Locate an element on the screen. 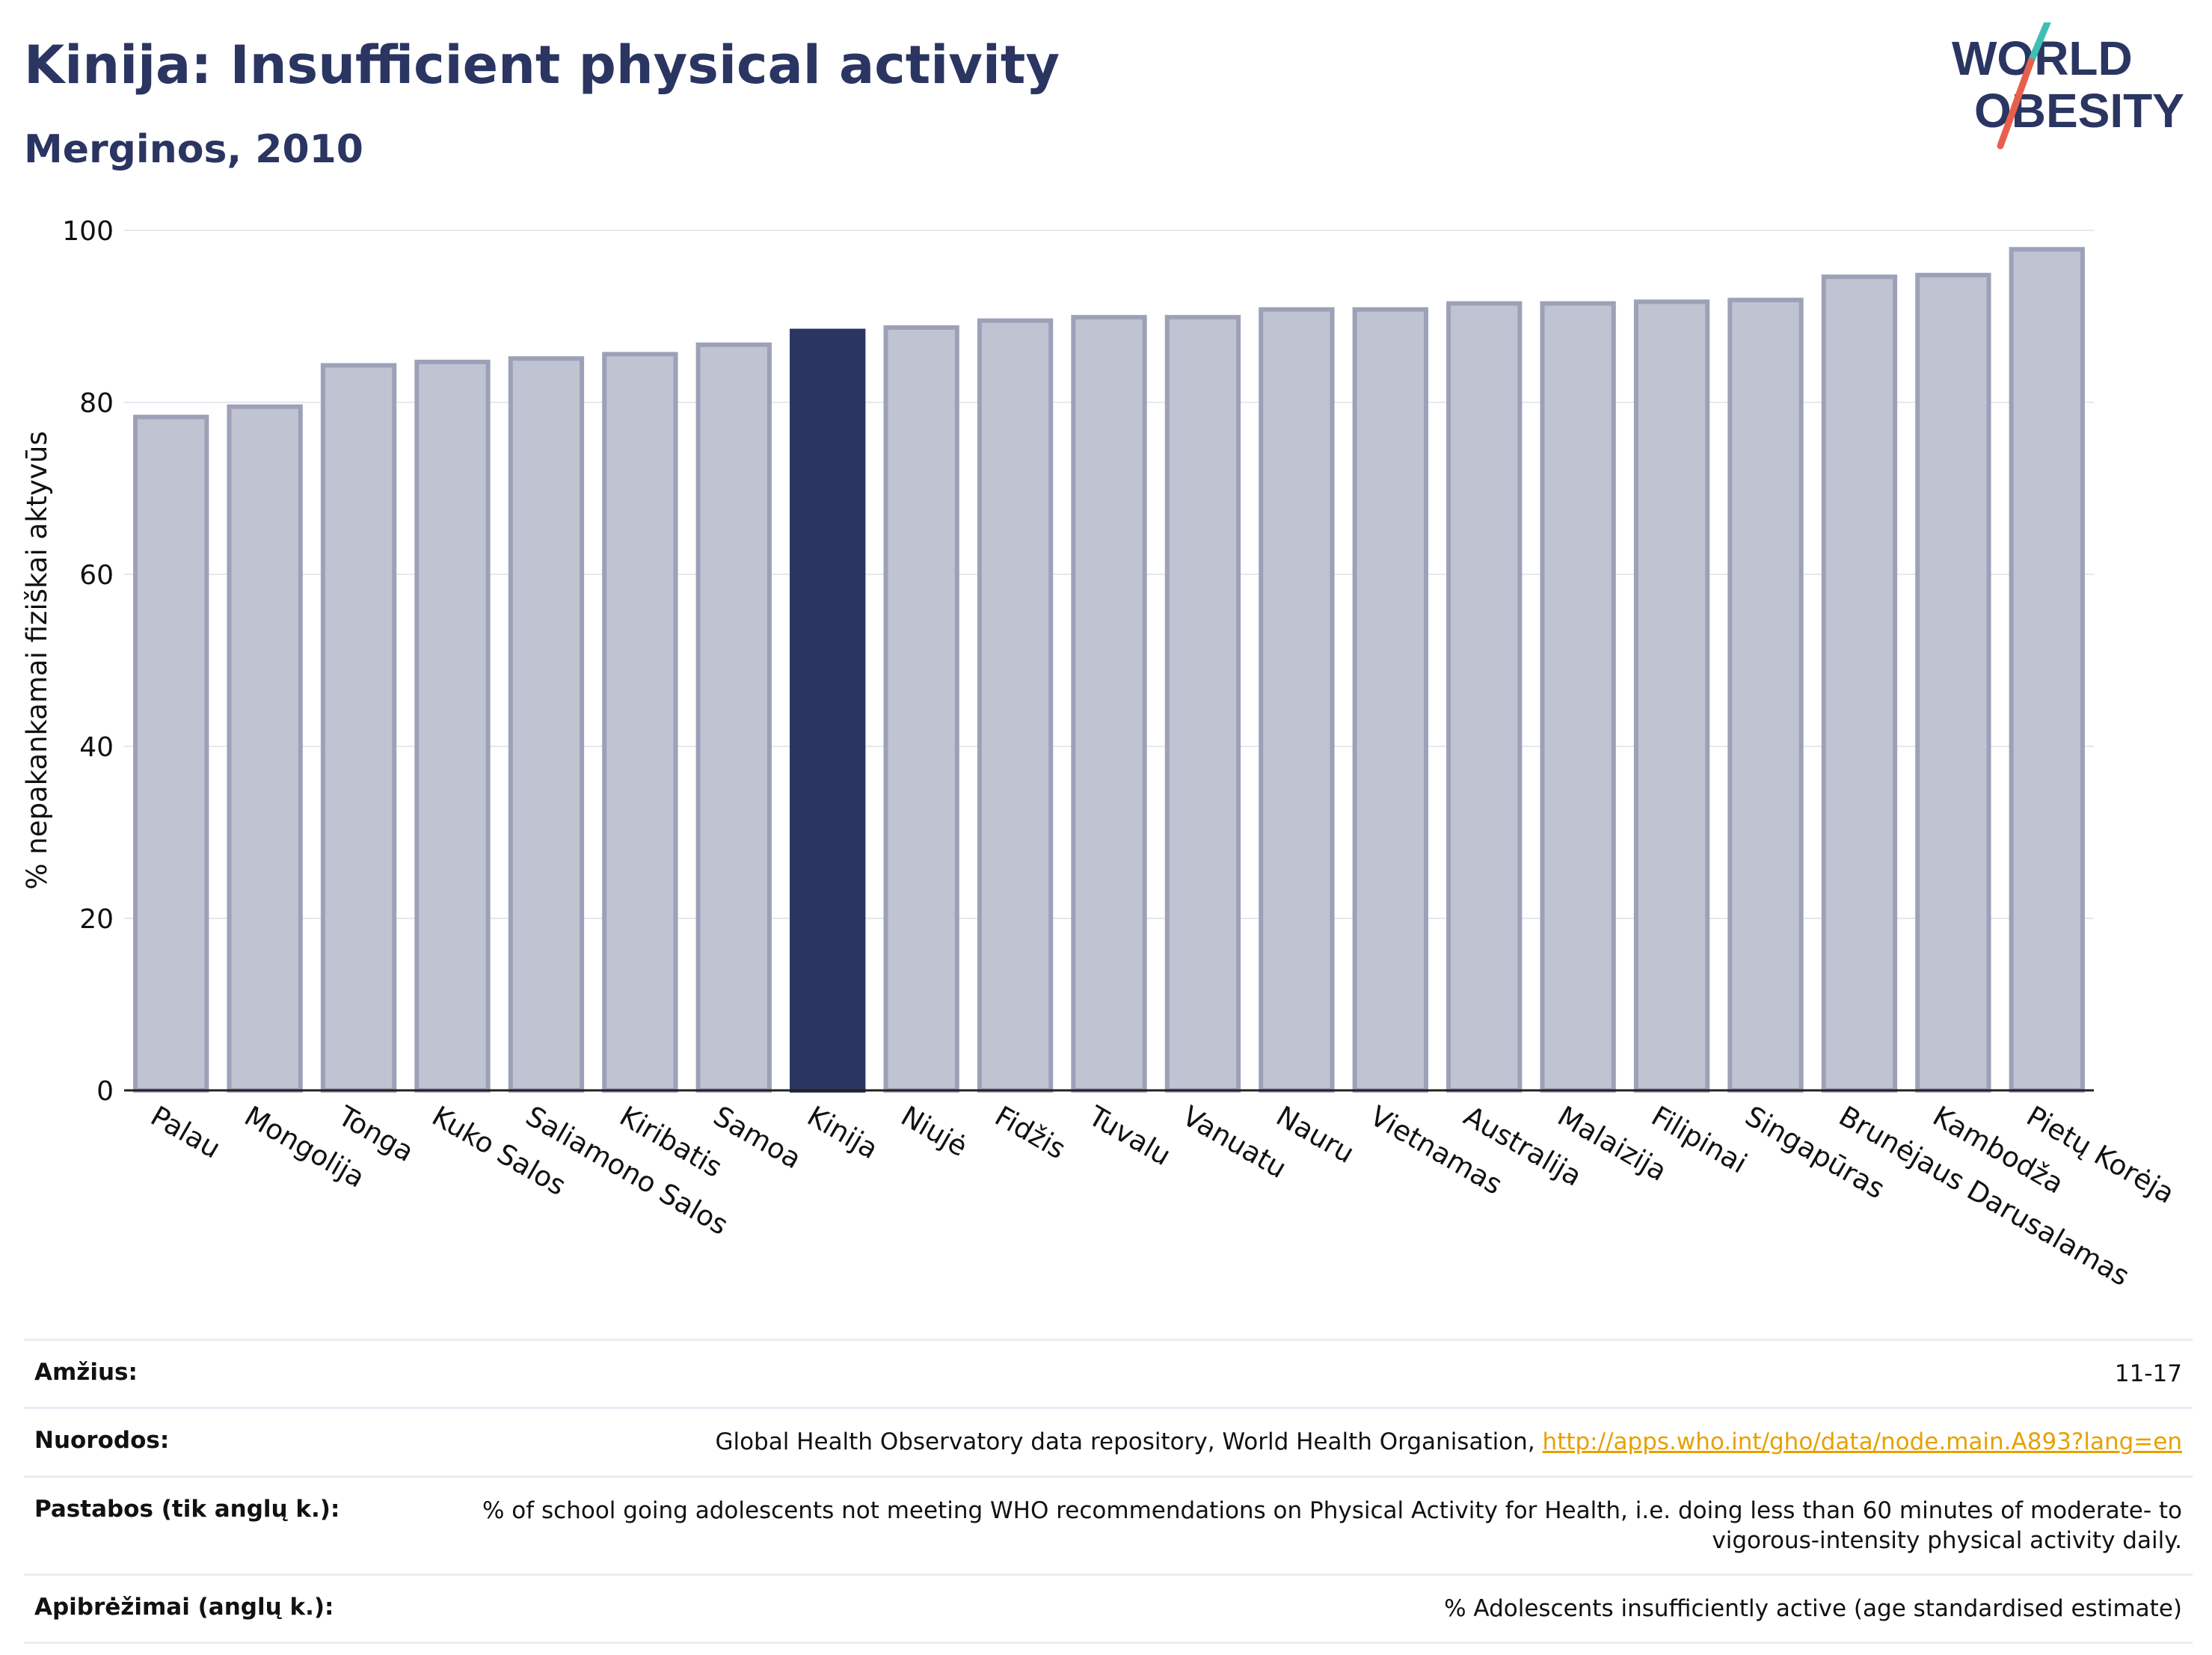 The image size is (2212, 1655). footer-row-age: Amžius: 11-17 is located at coordinates (1108, 1373).